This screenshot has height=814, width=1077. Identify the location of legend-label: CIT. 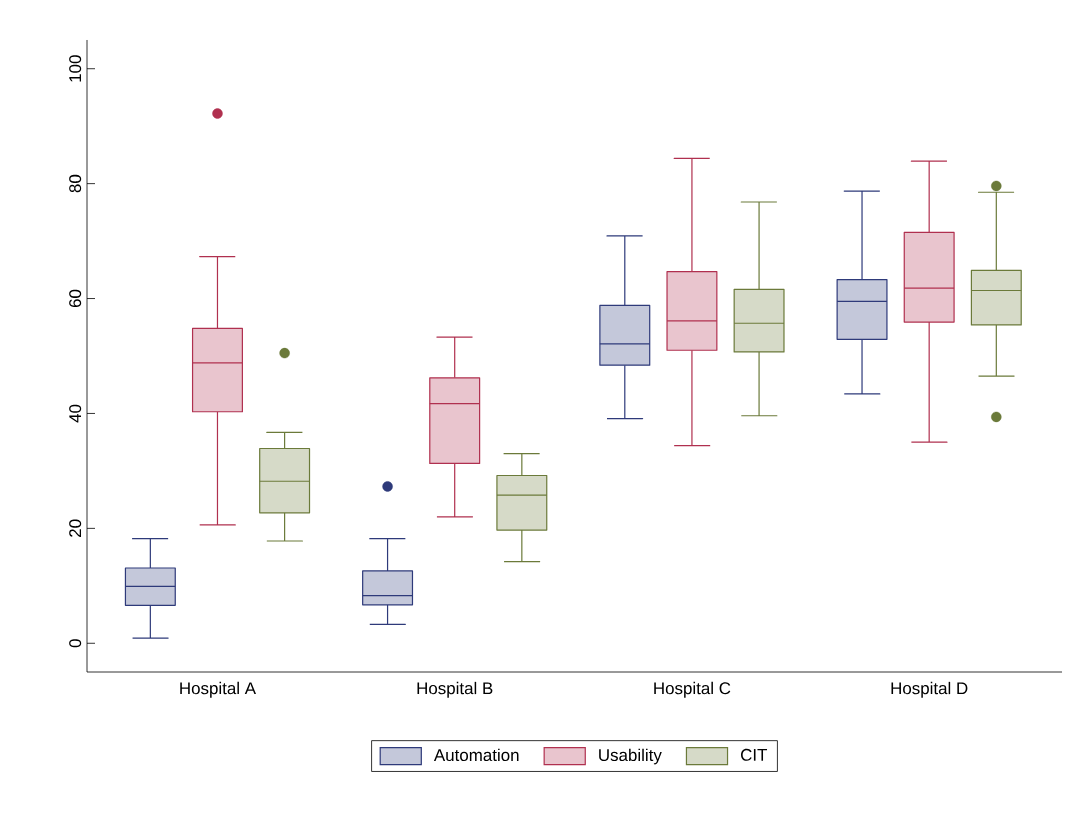
(754, 754).